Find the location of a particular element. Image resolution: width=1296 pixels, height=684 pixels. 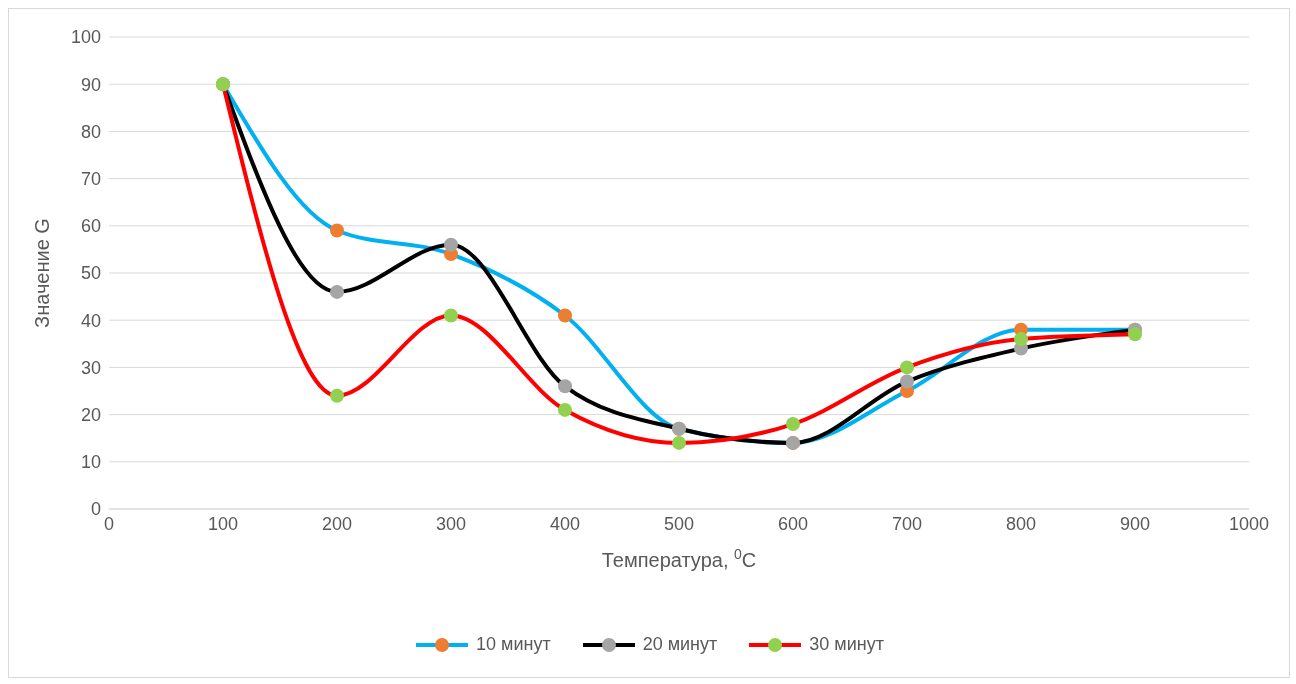

y-tick-label: 0 is located at coordinates (95, 509).